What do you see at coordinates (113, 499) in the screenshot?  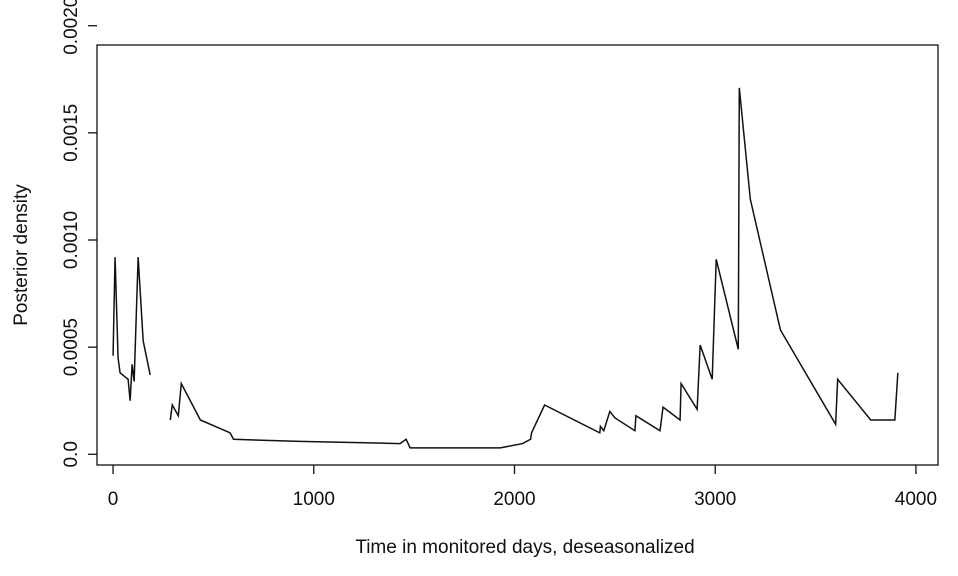 I see `x-tick-label: 0` at bounding box center [113, 499].